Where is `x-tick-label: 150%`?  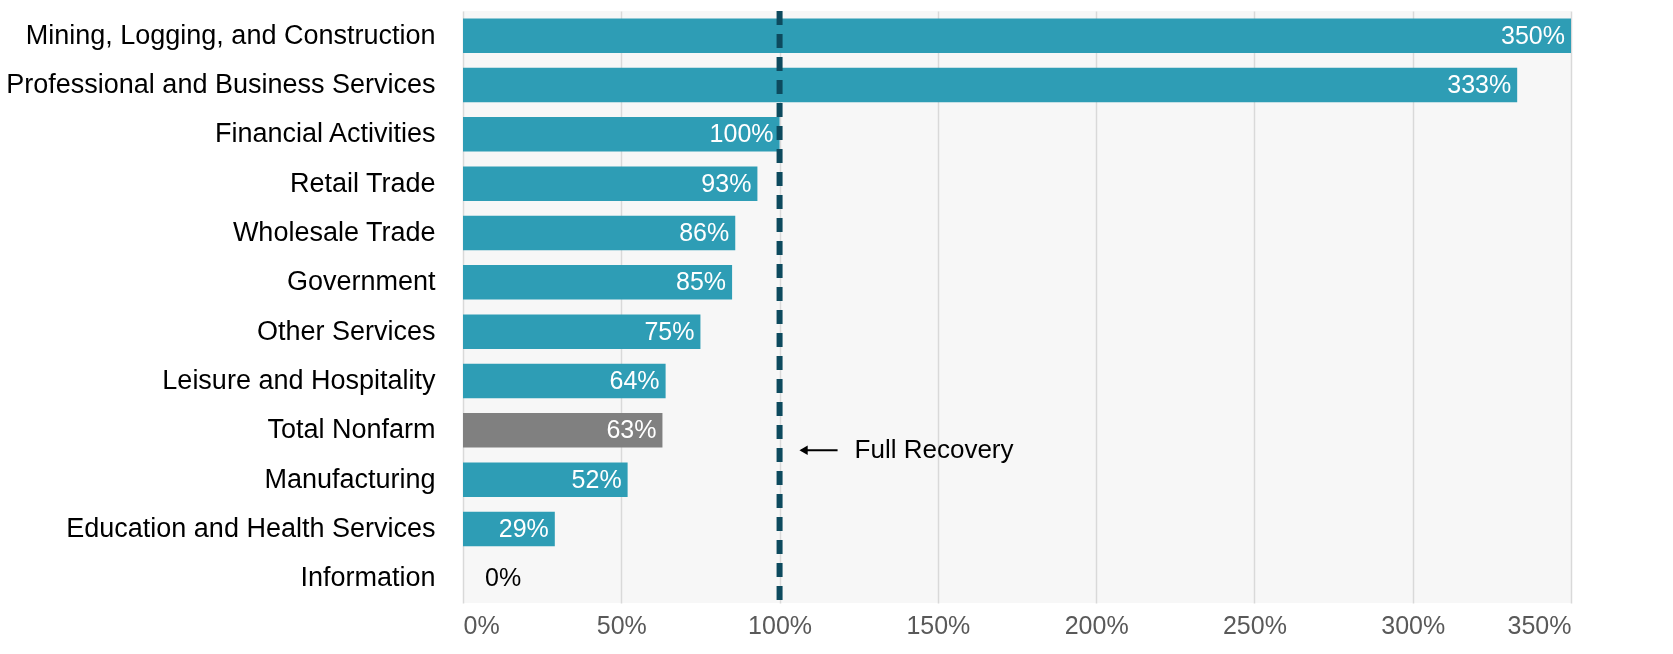
x-tick-label: 150% is located at coordinates (938, 624).